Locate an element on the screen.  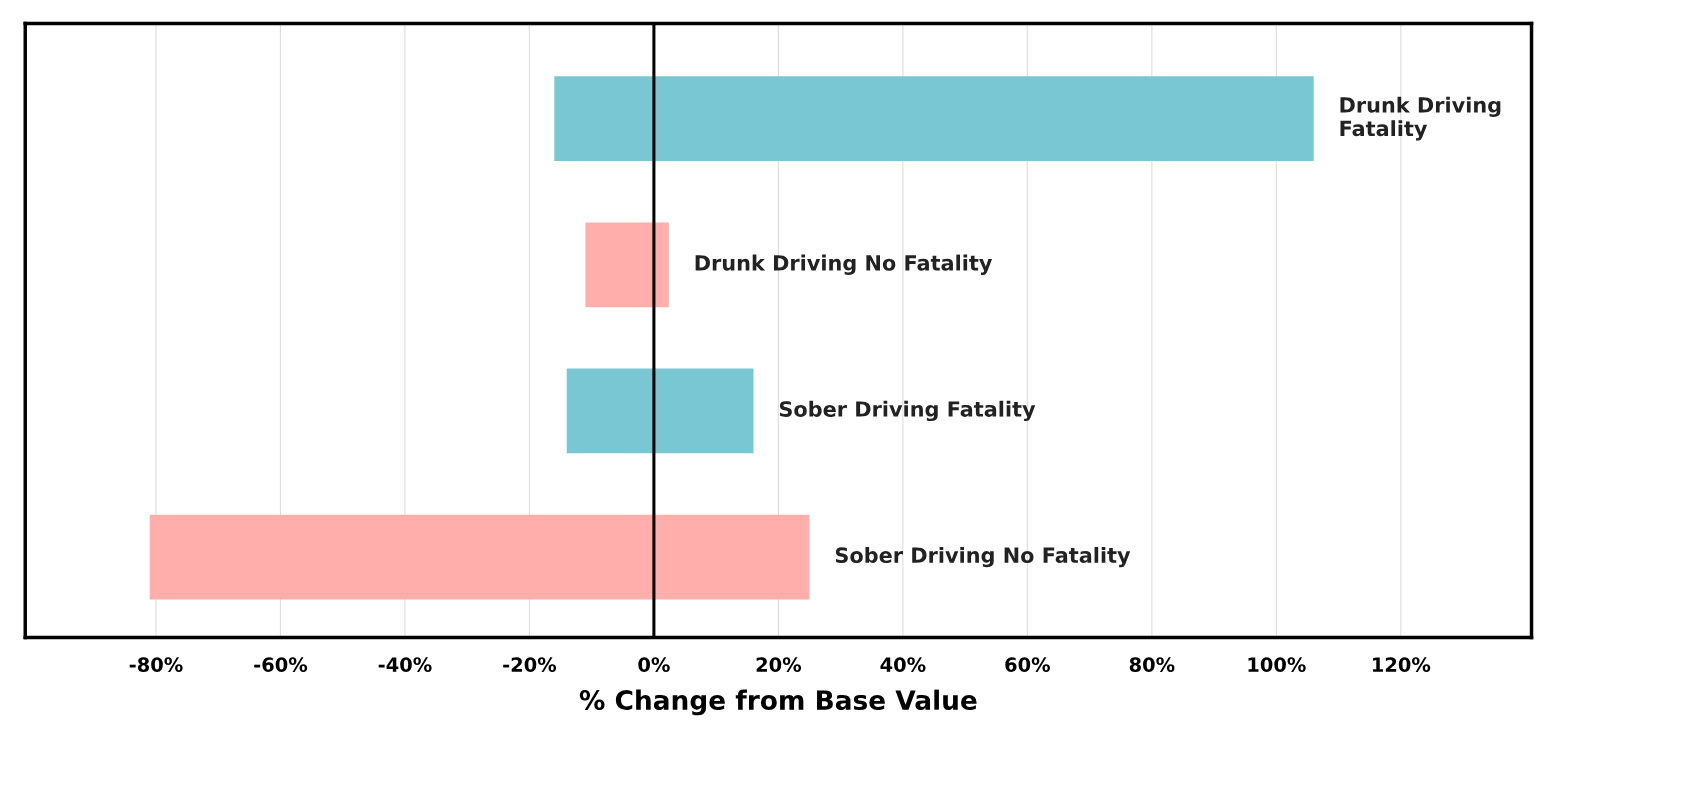
x-tick-label: -40% is located at coordinates (405, 664).